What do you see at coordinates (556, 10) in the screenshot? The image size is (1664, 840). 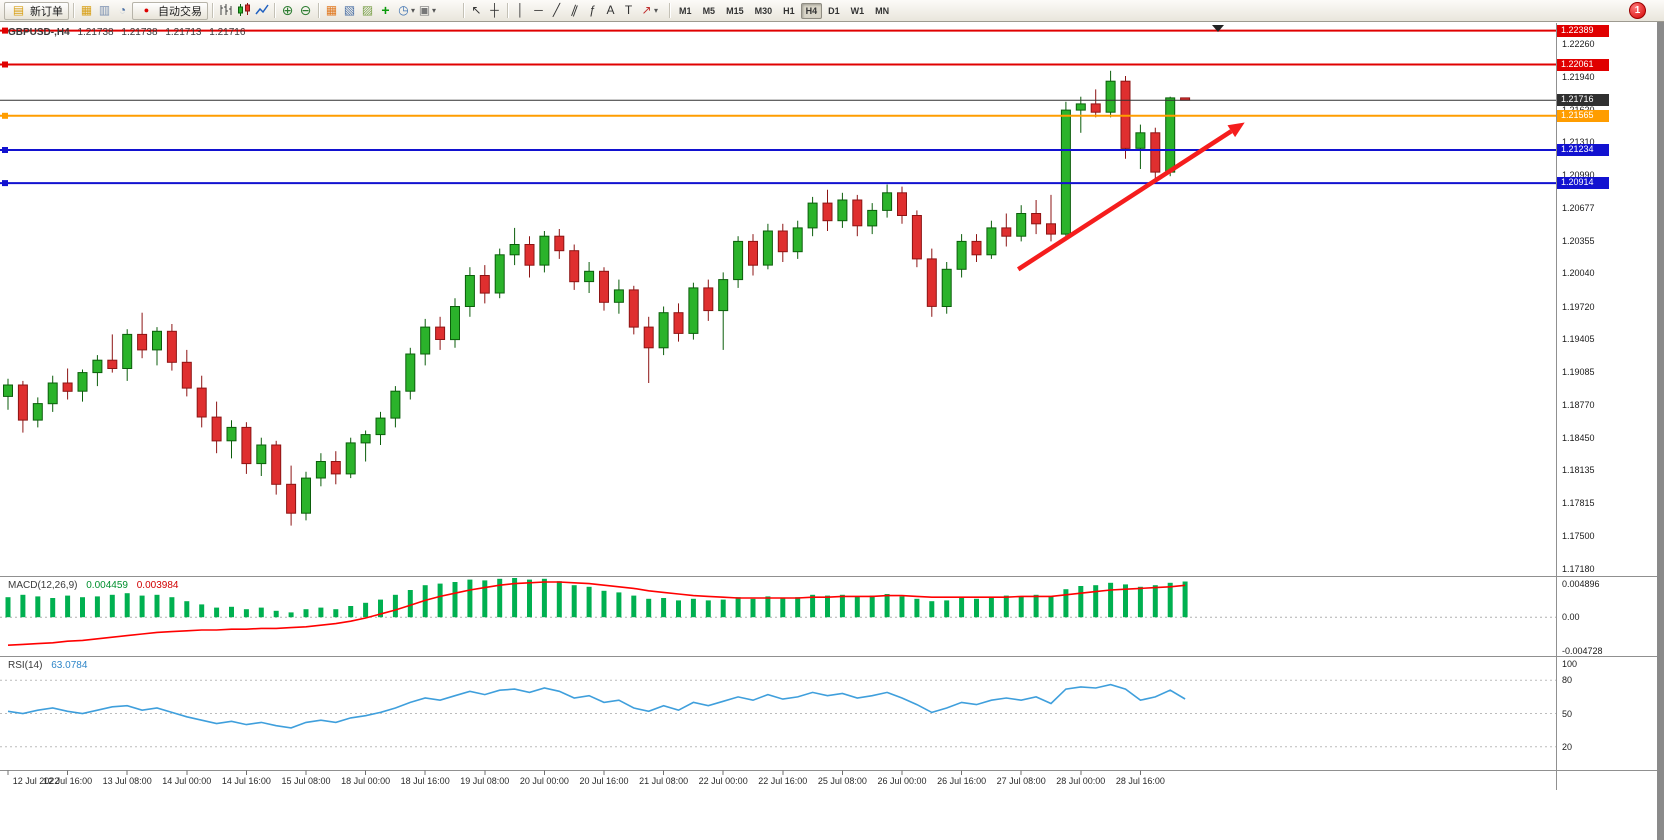 I see `trendline-icon: ╱` at bounding box center [556, 10].